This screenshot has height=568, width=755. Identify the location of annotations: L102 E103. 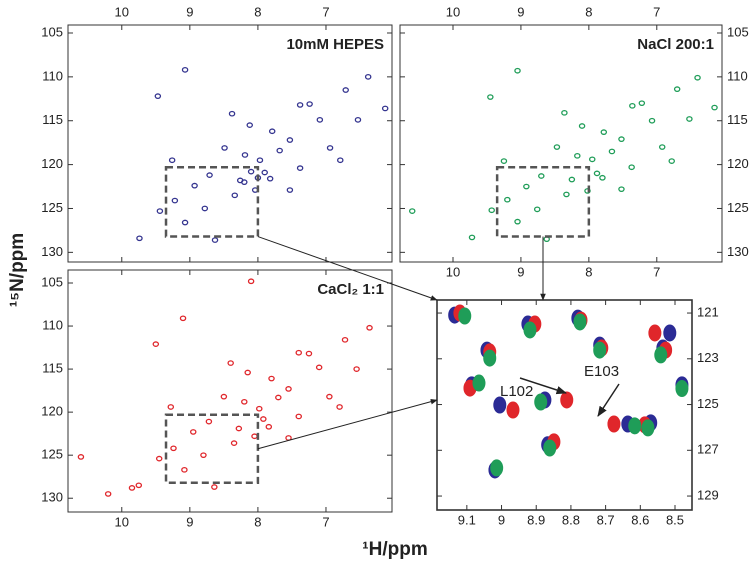
(560, 390).